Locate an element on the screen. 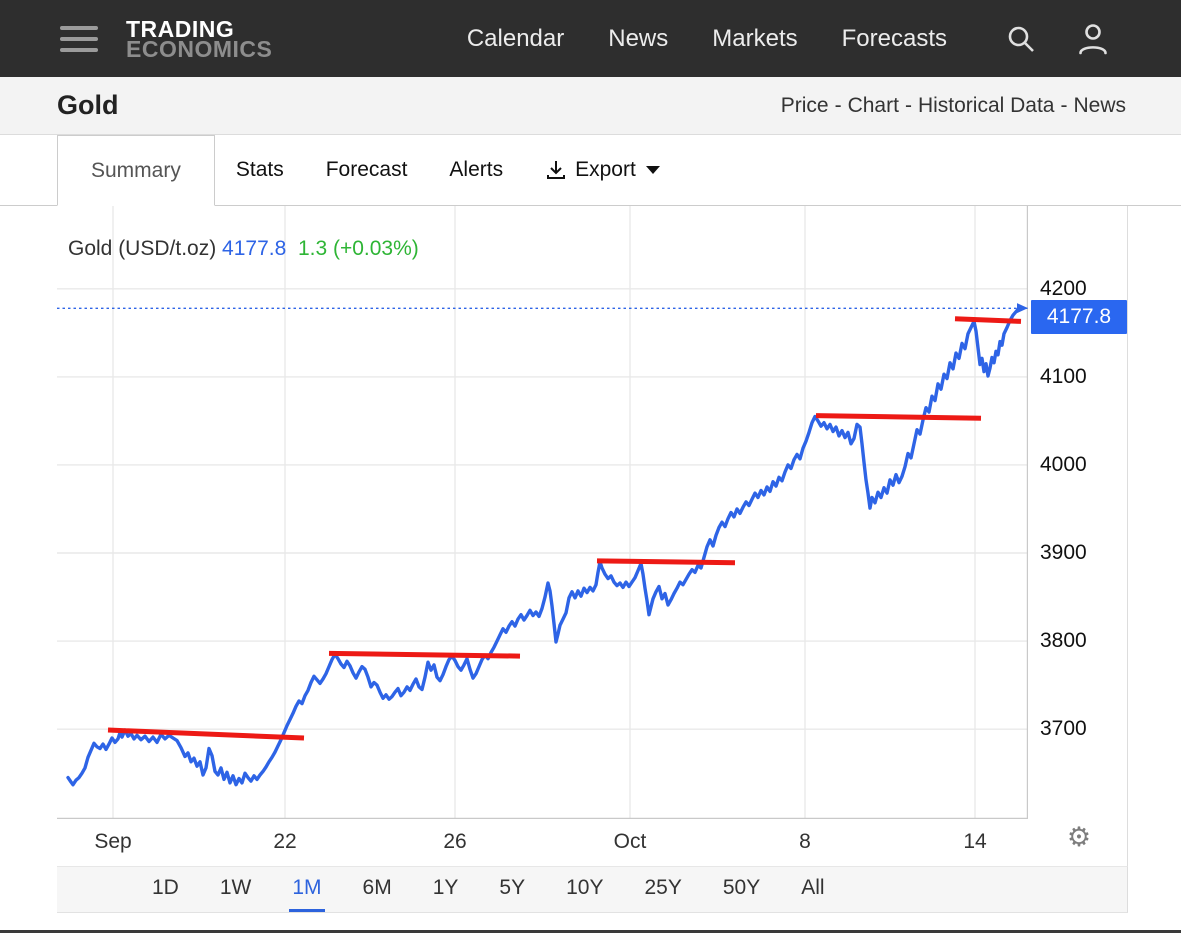 The image size is (1181, 933). y-tick-label: 4100 is located at coordinates (1063, 376).